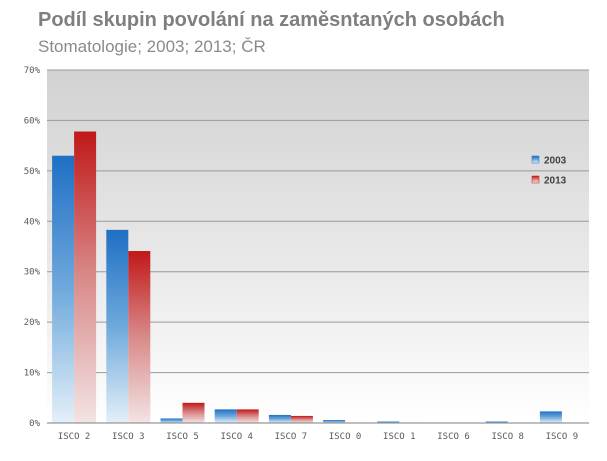 The height and width of the screenshot is (461, 607). I want to click on legend-swatch-2003, so click(535, 159).